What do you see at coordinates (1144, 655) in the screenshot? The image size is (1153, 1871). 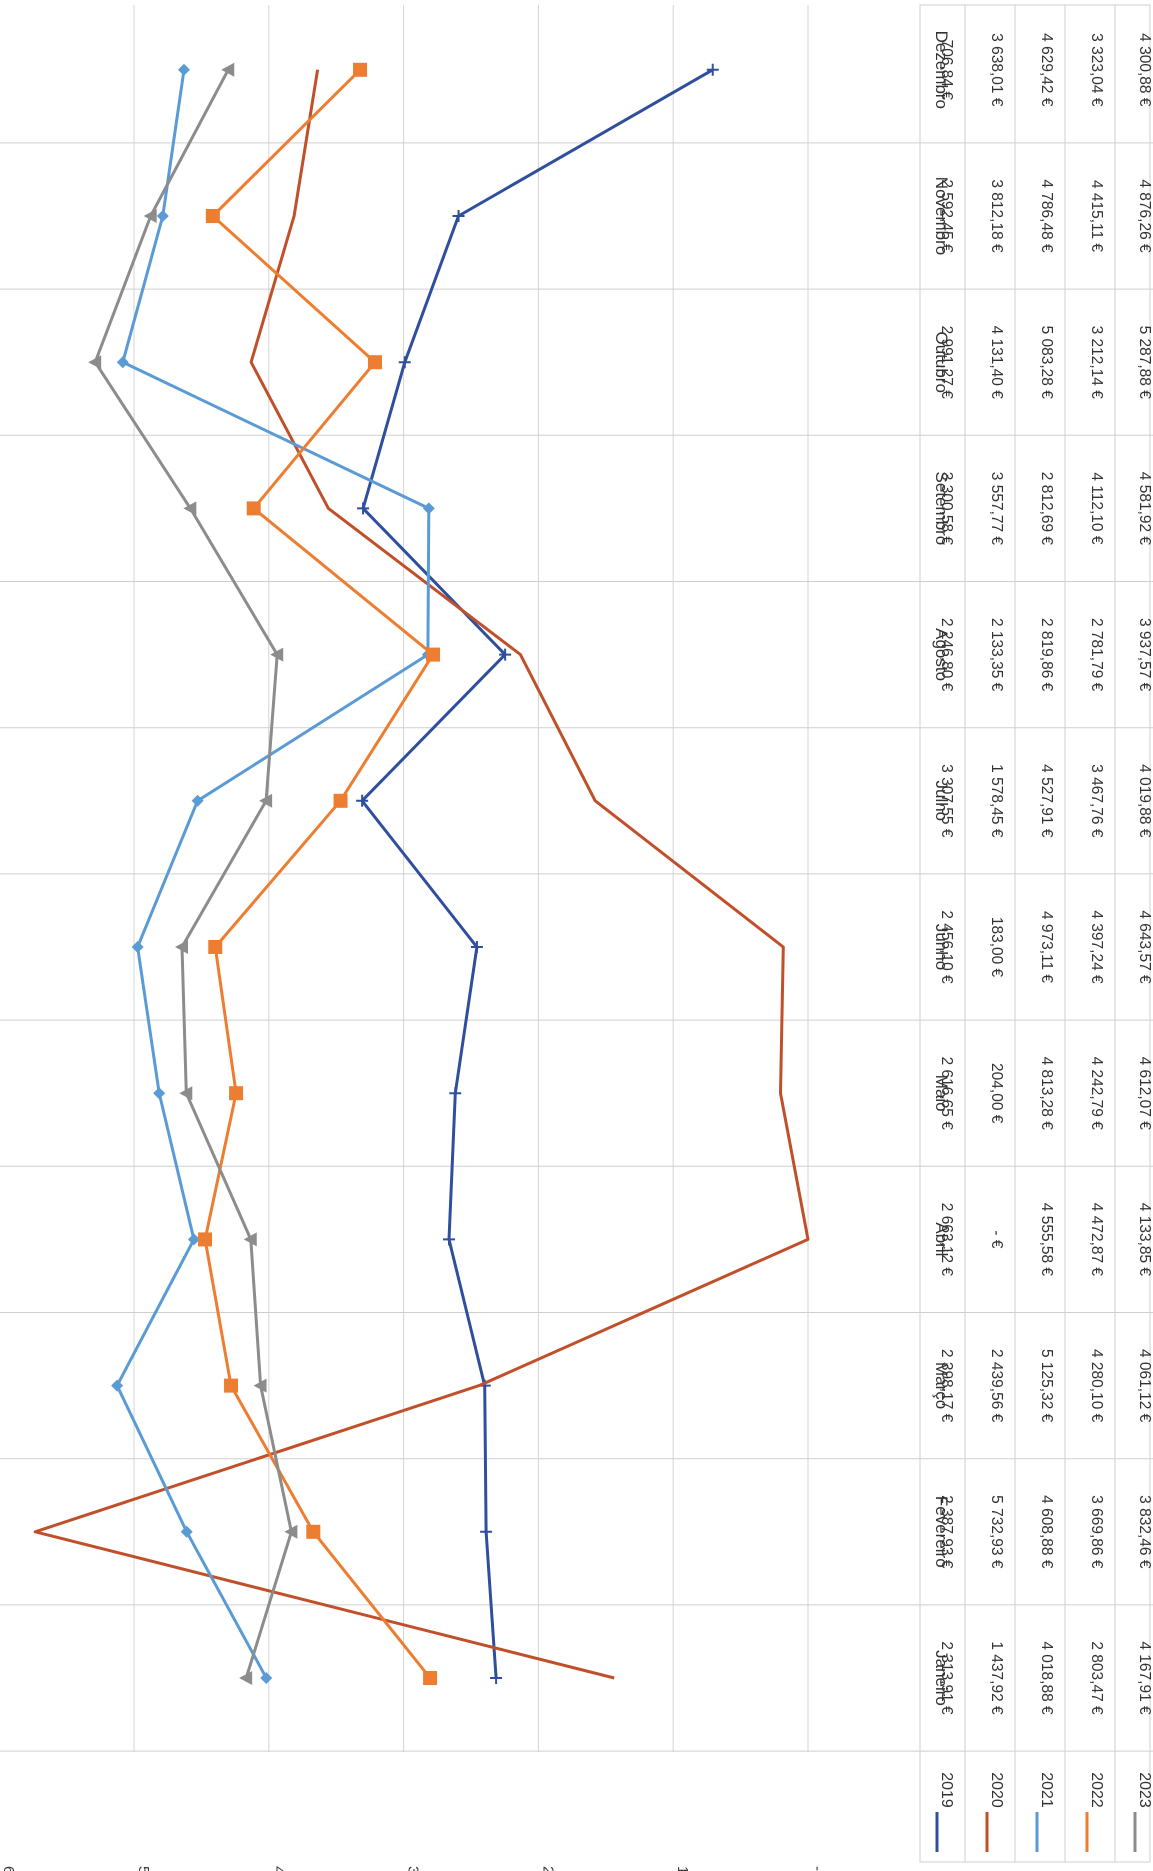 I see `table-cell-2023-agosto: 3 937,57 €` at bounding box center [1144, 655].